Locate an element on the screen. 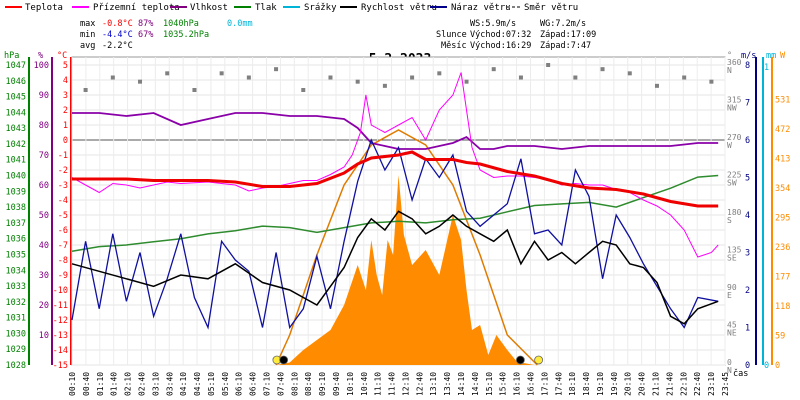 The image size is (800, 400). time-tick-label: 11:10 is located at coordinates (378, 384).